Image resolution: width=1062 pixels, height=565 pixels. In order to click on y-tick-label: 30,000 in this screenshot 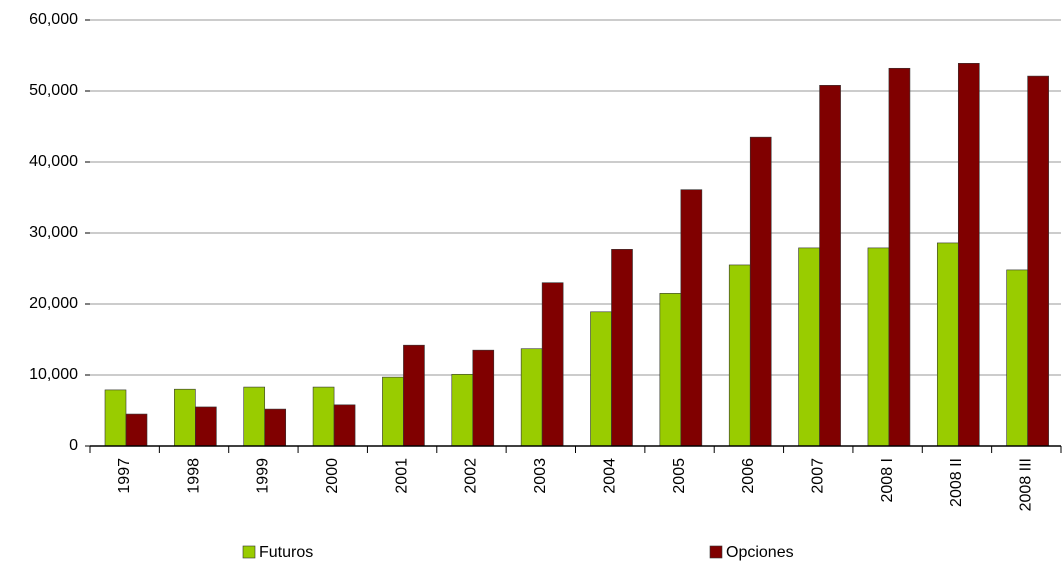, I will do `click(53, 232)`.